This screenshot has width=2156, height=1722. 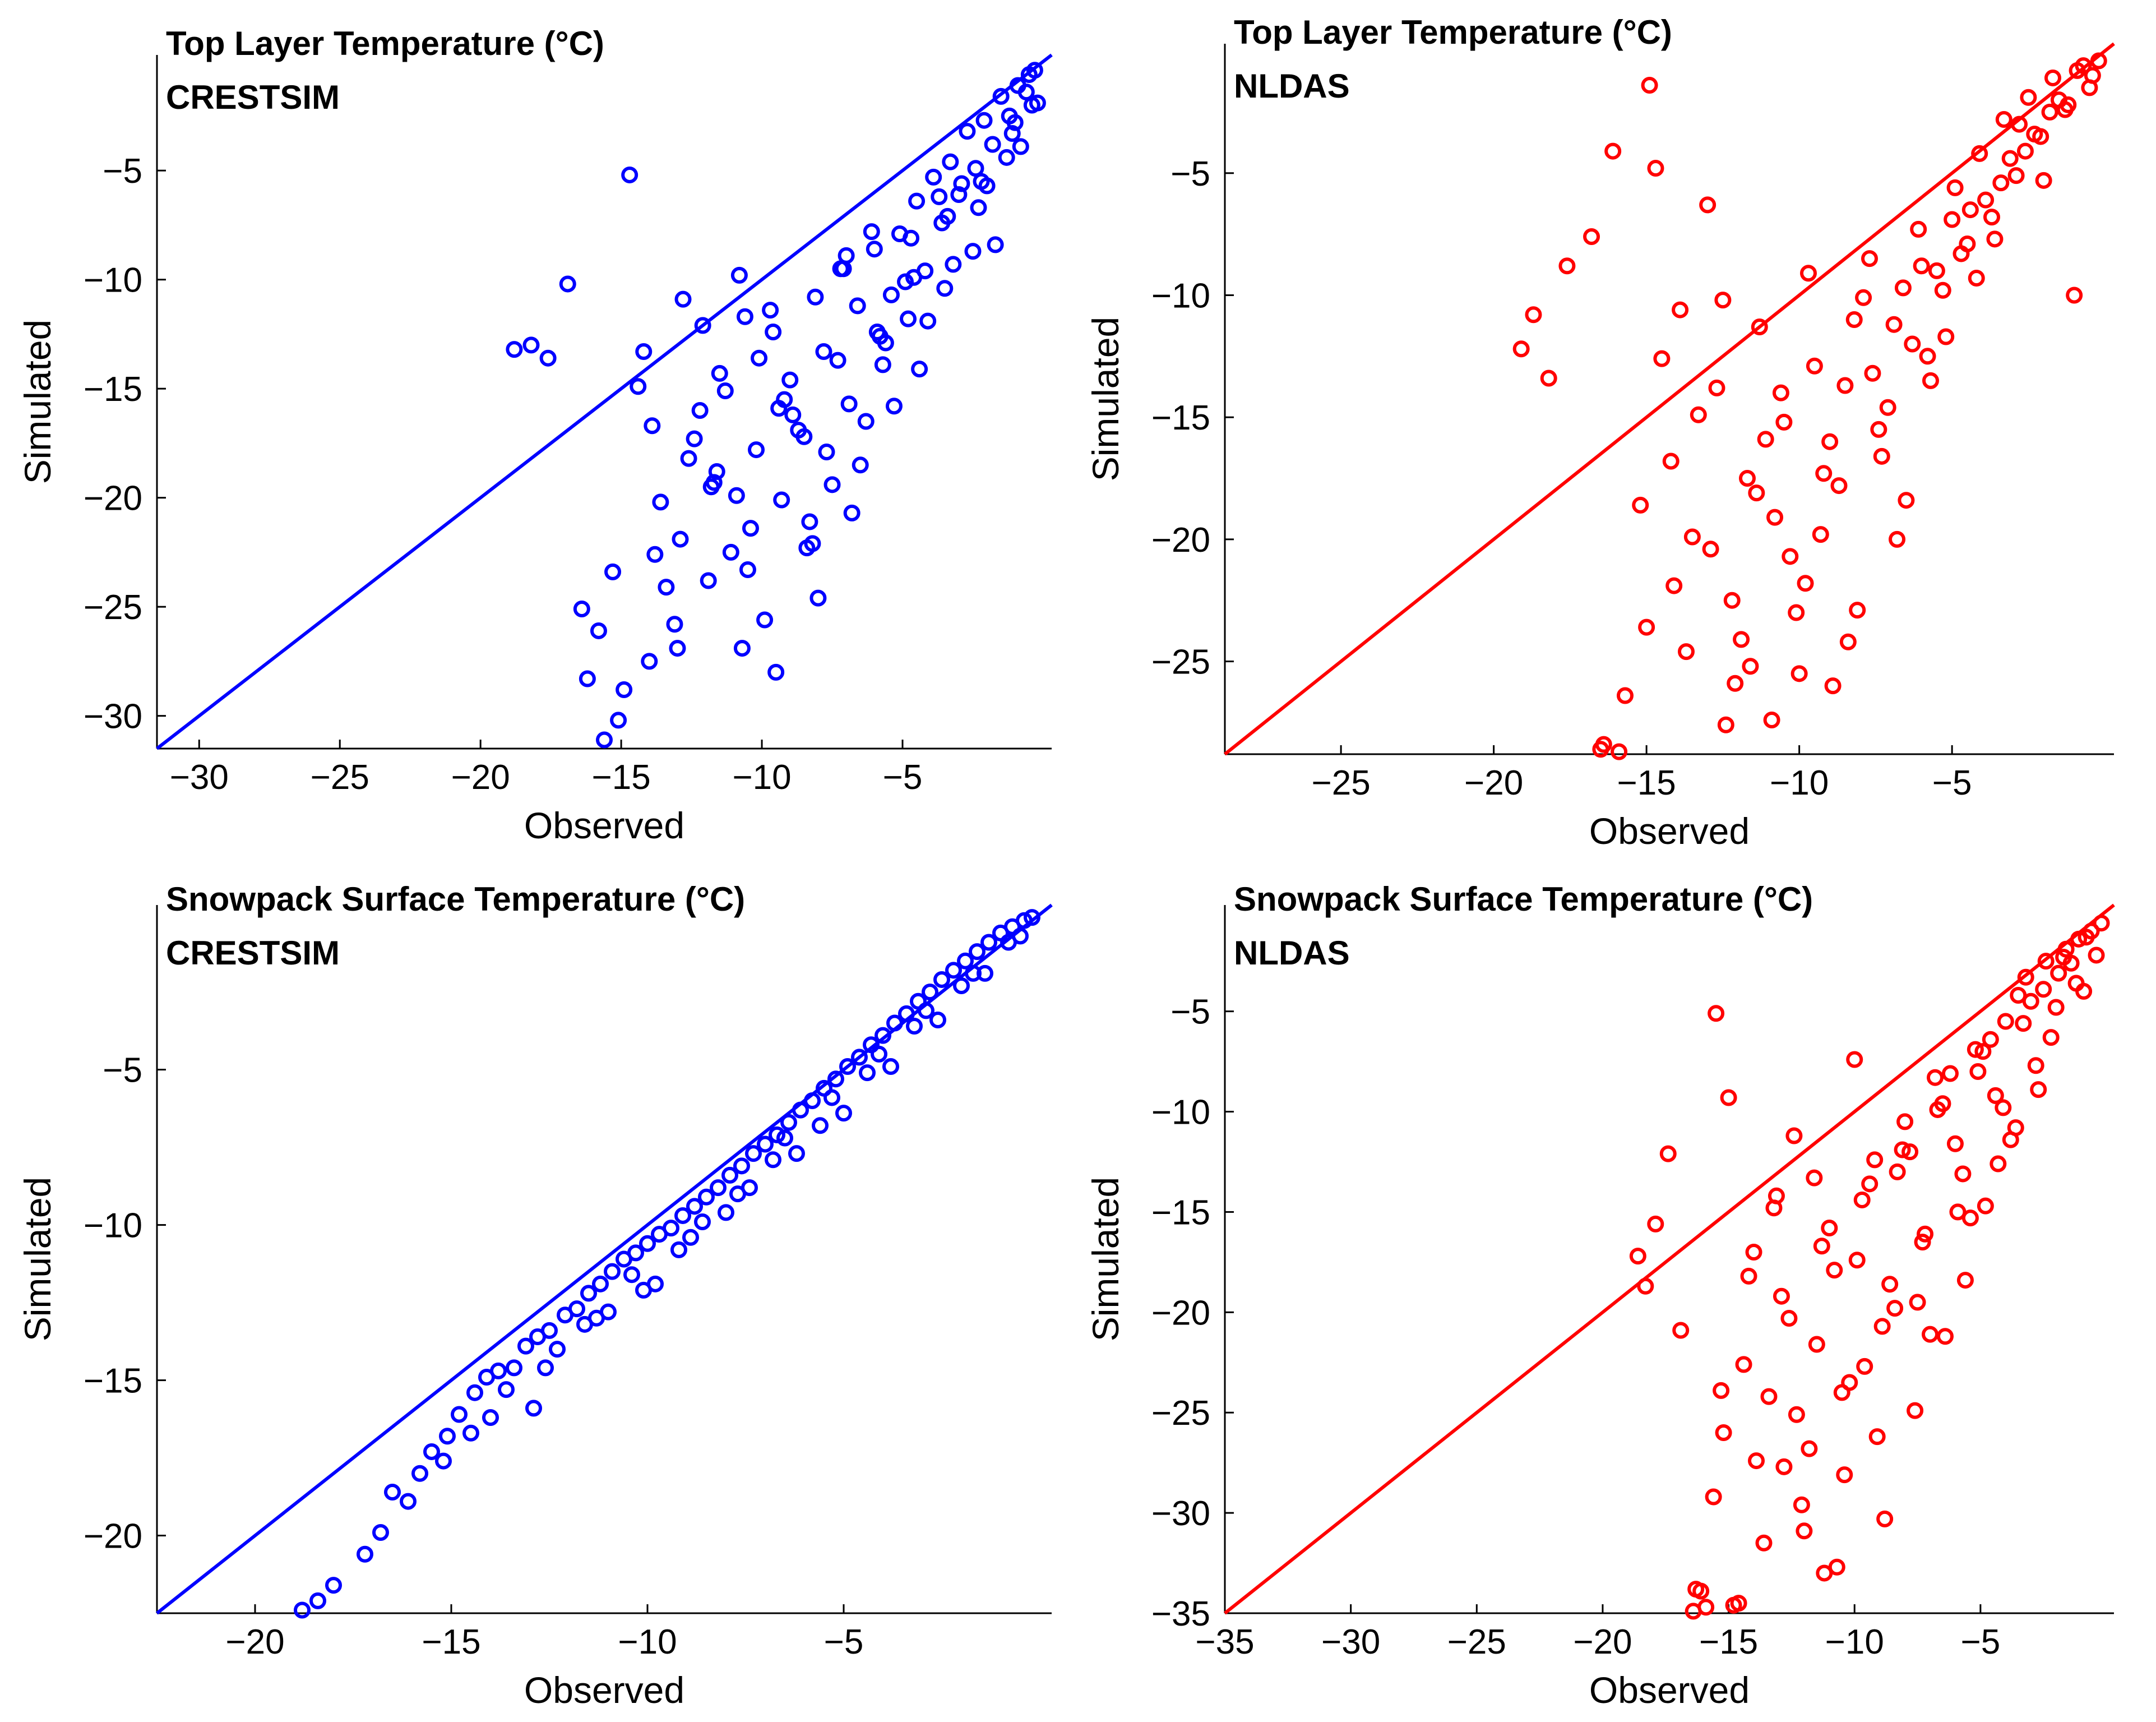 I want to click on chart-bottom-left-title: Snowpack Surface Temperature (°C), so click(x=455, y=899).